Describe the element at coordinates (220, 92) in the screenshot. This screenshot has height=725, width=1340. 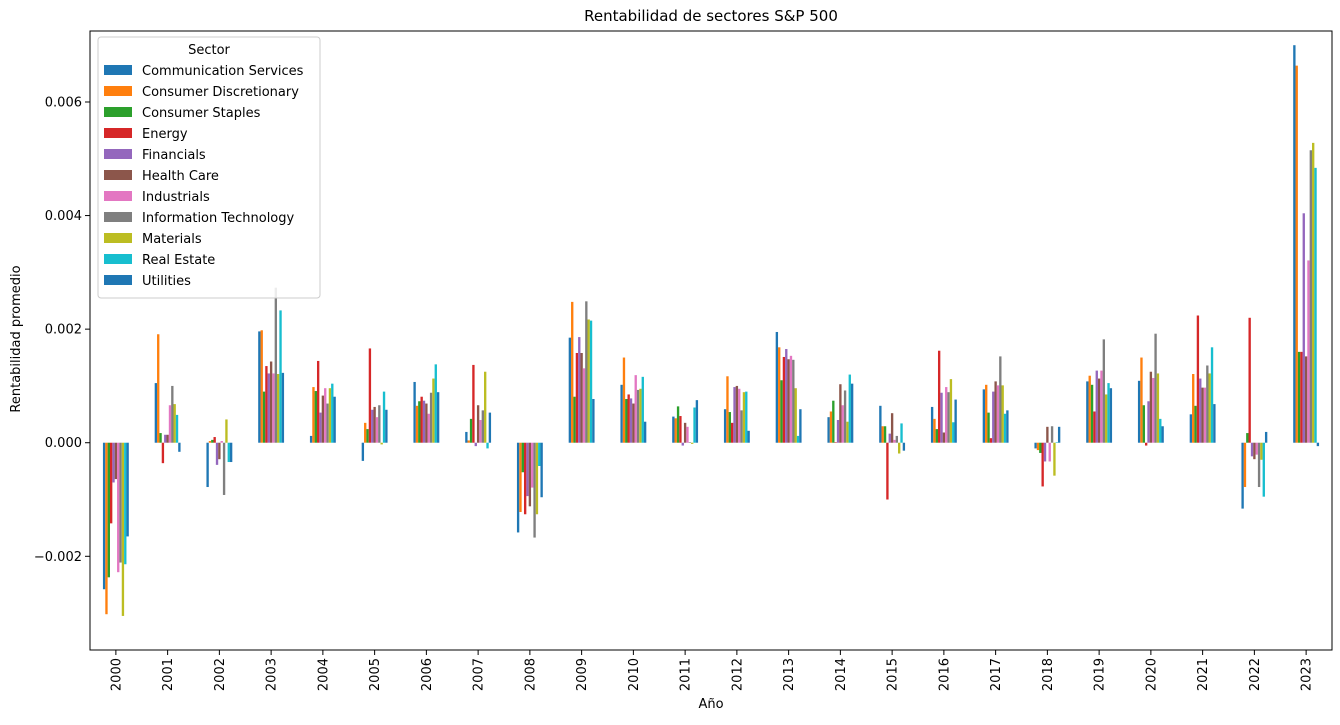
I see `legend-label: Consumer Discretionary` at that location.